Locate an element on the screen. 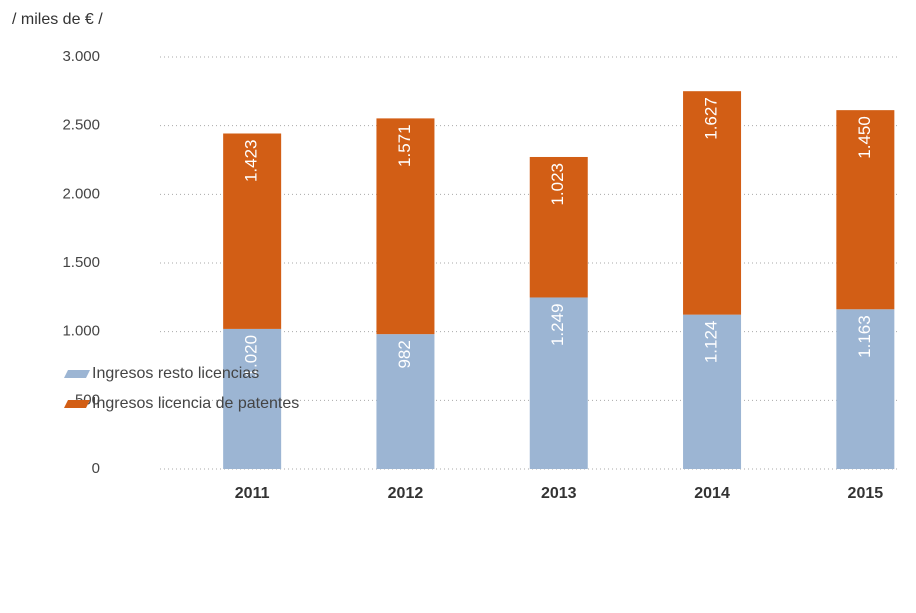 The image size is (916, 613). value-label: 1.423 is located at coordinates (251, 160).